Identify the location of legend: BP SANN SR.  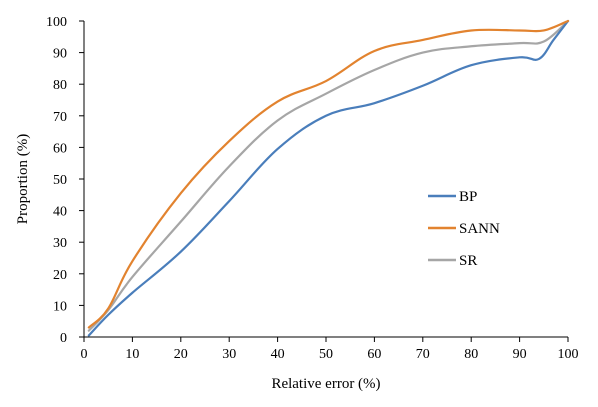
(464, 229).